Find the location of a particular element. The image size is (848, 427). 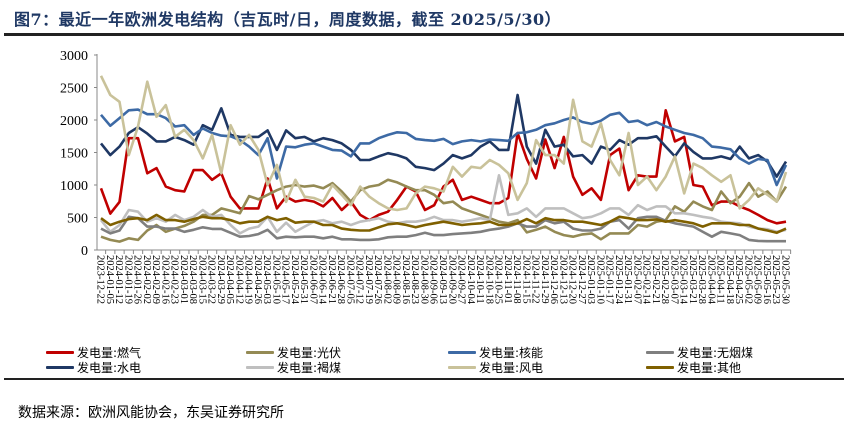

legend-item: 发电量:燃气 is located at coordinates (93, 352).